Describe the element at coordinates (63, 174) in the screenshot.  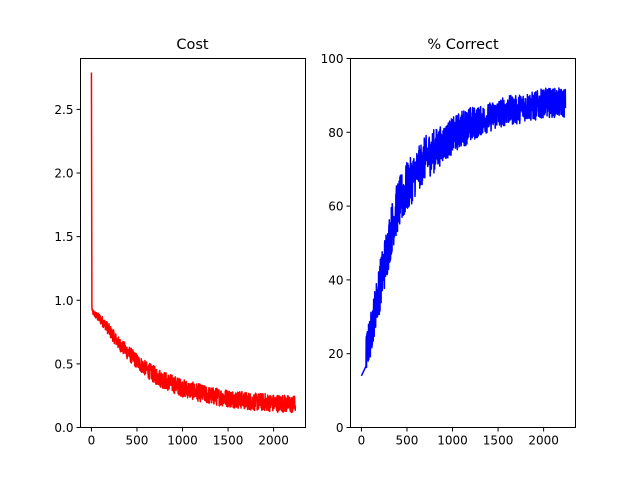
I see `cost-y-tick-label: 2.0` at that location.